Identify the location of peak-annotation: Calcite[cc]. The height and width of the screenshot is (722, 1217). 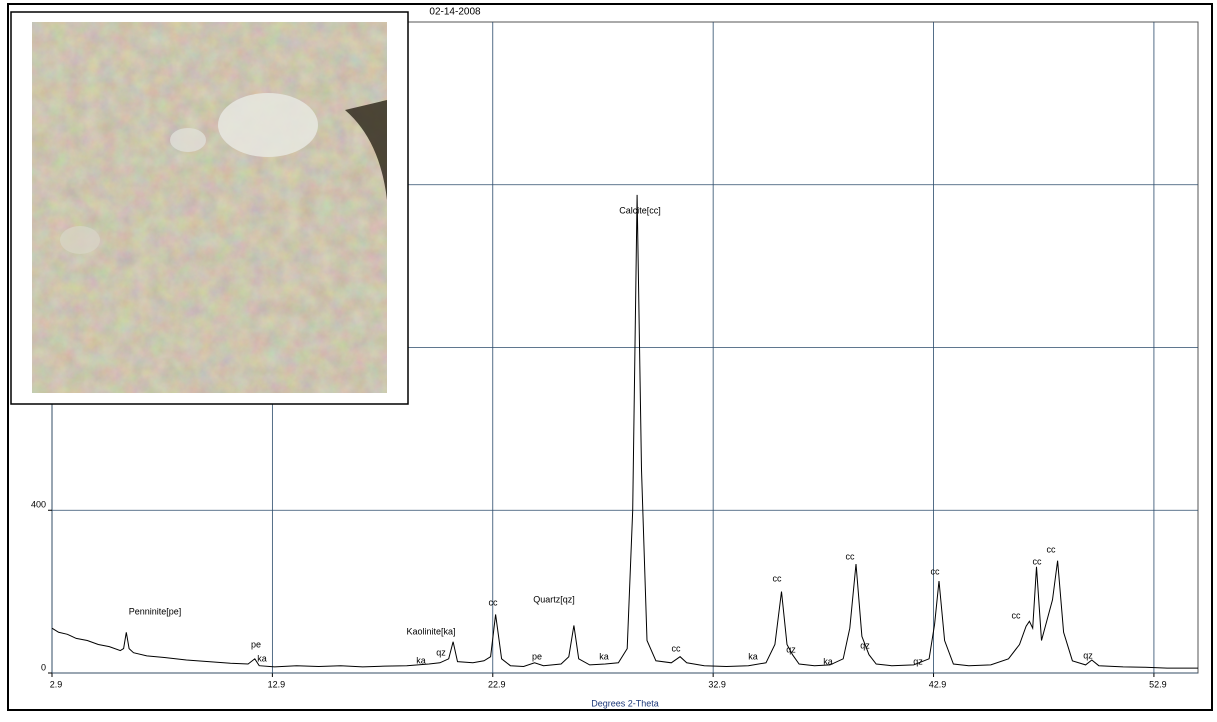
(640, 210).